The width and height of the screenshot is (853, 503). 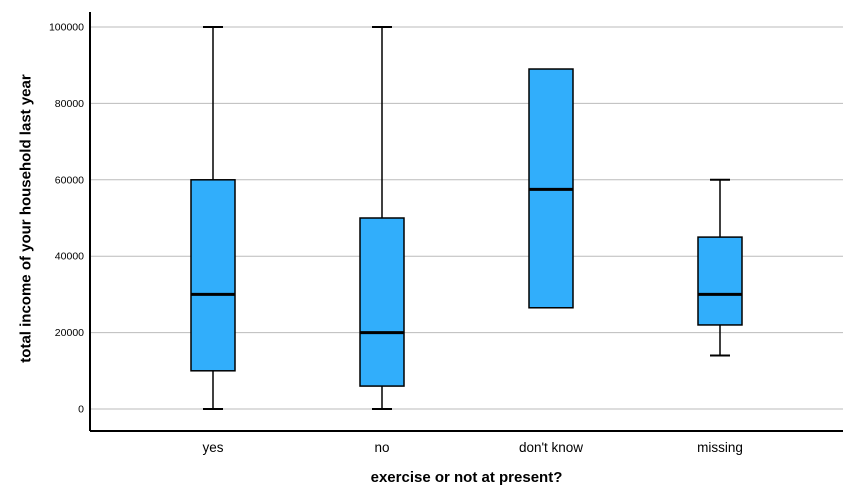 What do you see at coordinates (69, 257) in the screenshot?
I see `y-tick-label: 40000` at bounding box center [69, 257].